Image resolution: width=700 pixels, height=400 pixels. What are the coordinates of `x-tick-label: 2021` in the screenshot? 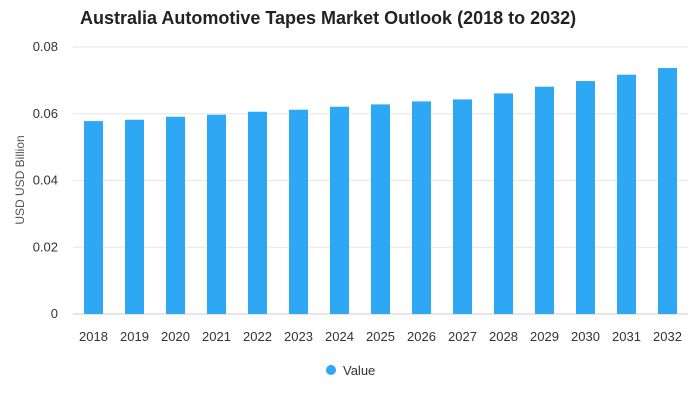 It's located at (216, 336).